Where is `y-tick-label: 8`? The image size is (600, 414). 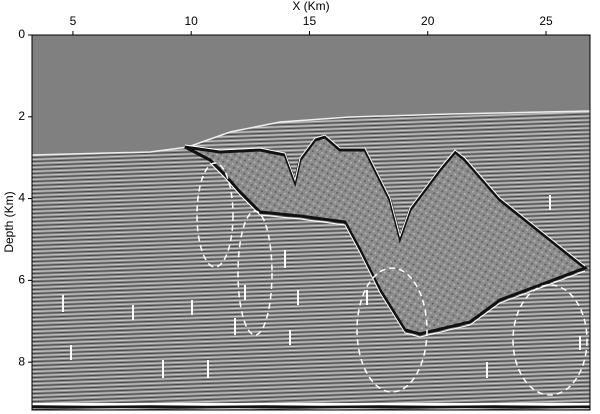 y-tick-label: 8 is located at coordinates (21, 361).